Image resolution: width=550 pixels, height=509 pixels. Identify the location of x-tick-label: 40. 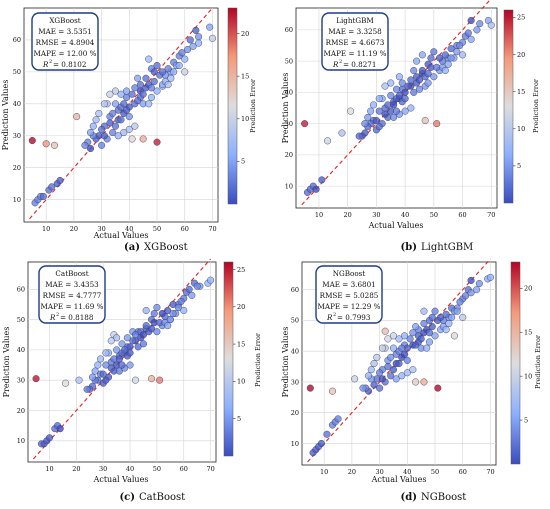
(405, 215).